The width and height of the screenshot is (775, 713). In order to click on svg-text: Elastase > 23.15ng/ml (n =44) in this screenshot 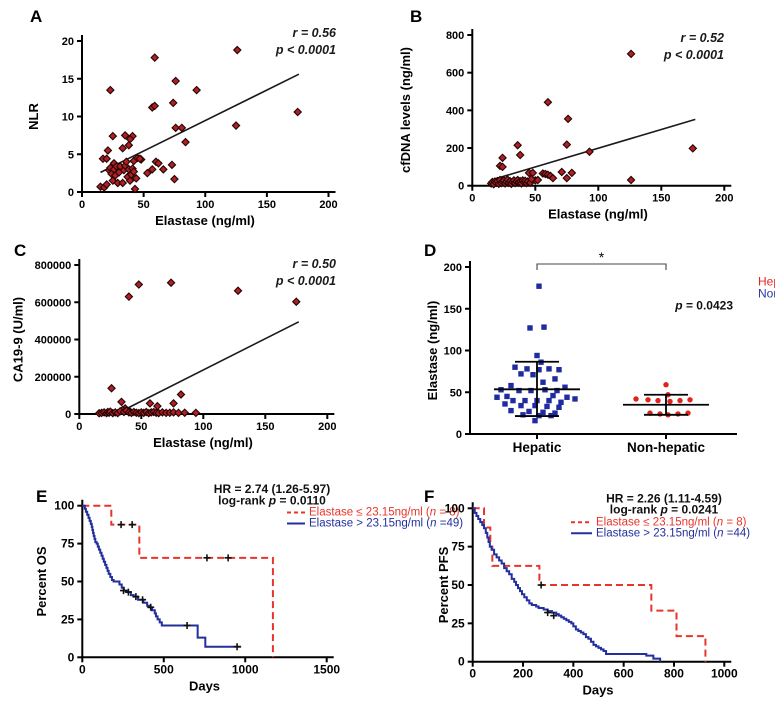, I will do `click(673, 533)`.